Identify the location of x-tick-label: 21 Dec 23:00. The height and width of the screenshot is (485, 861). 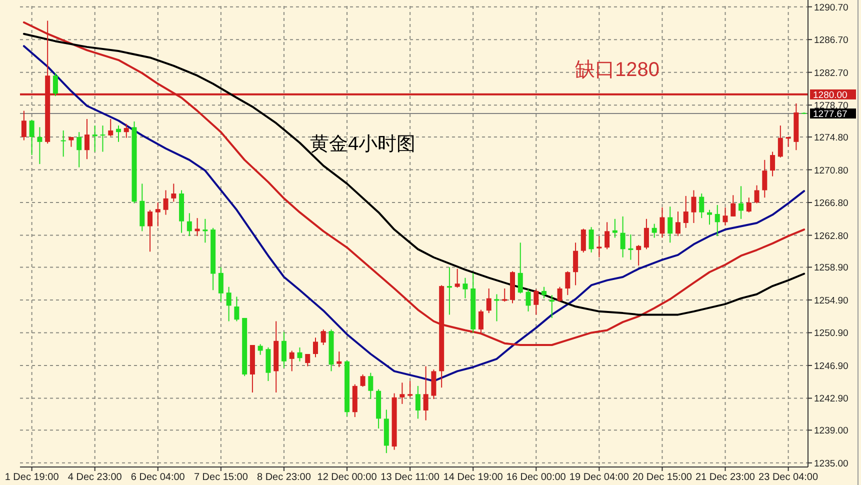
(726, 477).